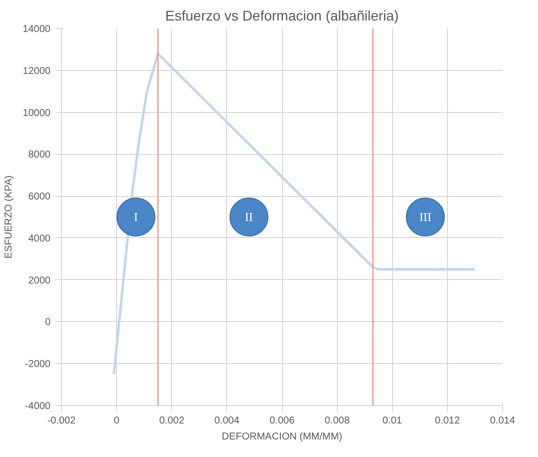  Describe the element at coordinates (36, 29) in the screenshot. I see `y-tick-label: 14000` at that location.